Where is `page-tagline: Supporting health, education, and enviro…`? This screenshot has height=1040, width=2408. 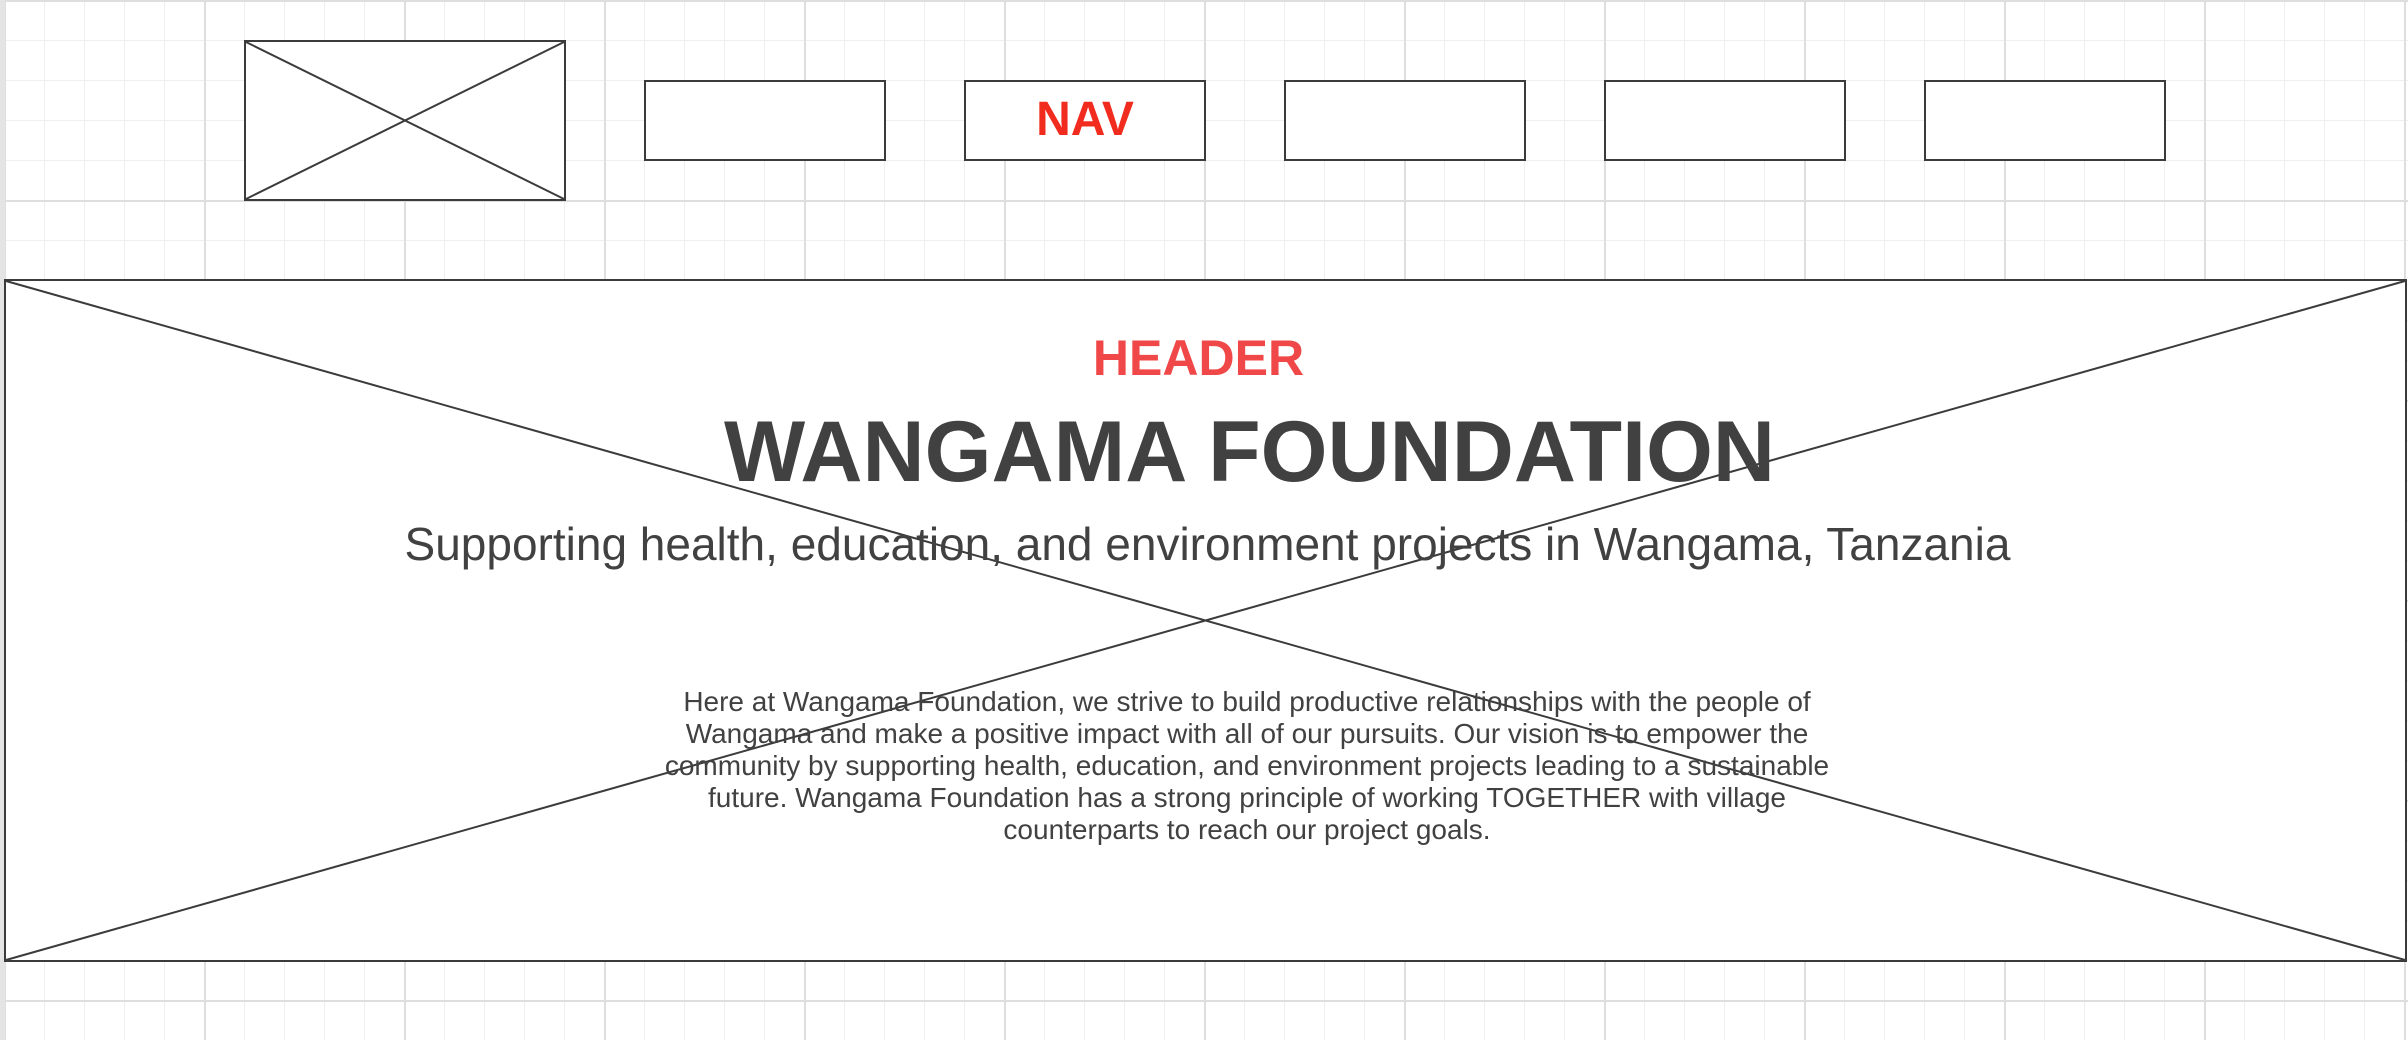
page-tagline: Supporting health, education, and enviro… is located at coordinates (1207, 544).